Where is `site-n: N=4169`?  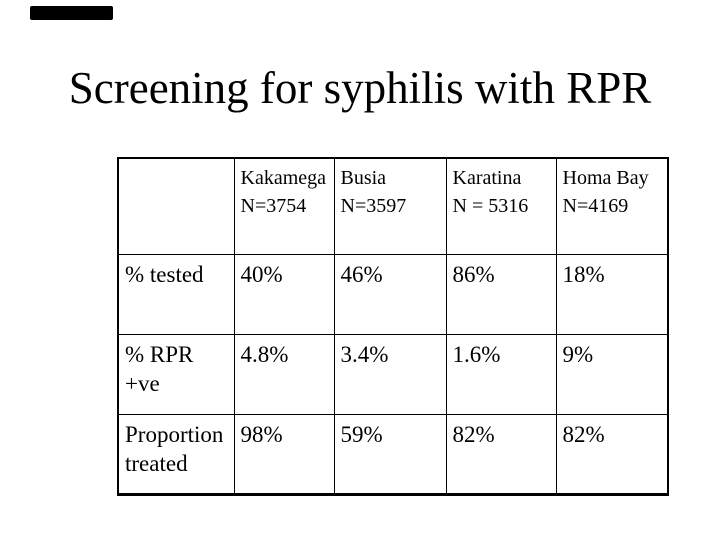 site-n: N=4169 is located at coordinates (595, 206).